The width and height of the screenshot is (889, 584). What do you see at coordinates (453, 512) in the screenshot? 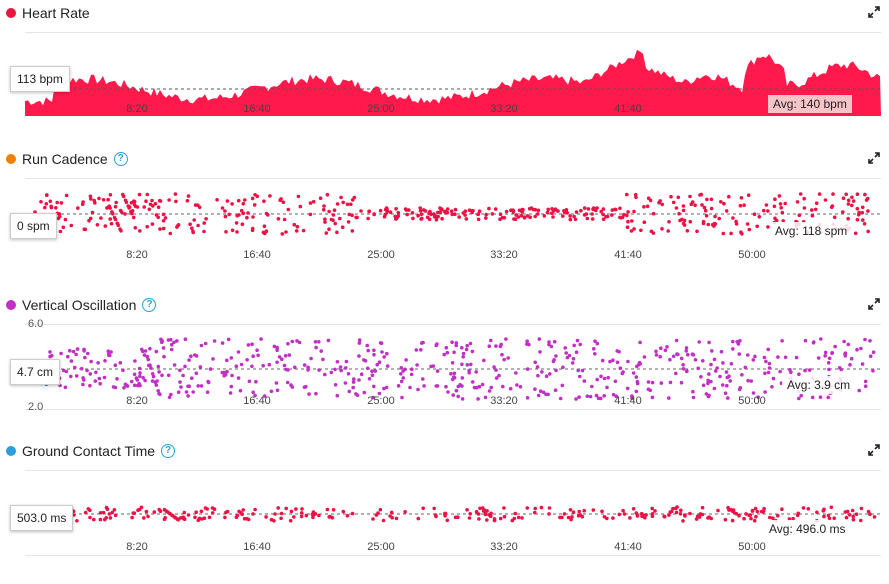
I see `ground-contact-time-chart` at bounding box center [453, 512].